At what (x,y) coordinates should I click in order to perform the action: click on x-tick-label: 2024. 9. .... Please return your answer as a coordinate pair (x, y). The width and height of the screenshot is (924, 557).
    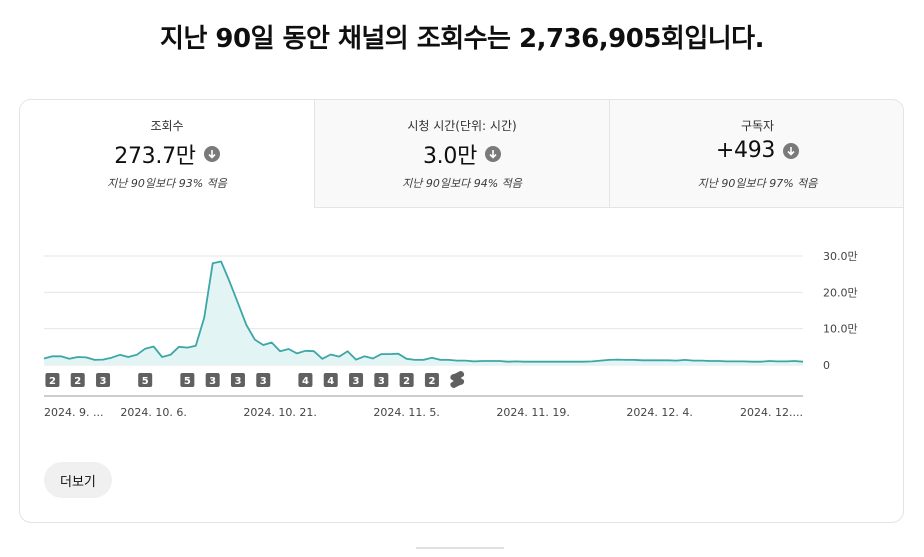
    Looking at the image, I should click on (73, 412).